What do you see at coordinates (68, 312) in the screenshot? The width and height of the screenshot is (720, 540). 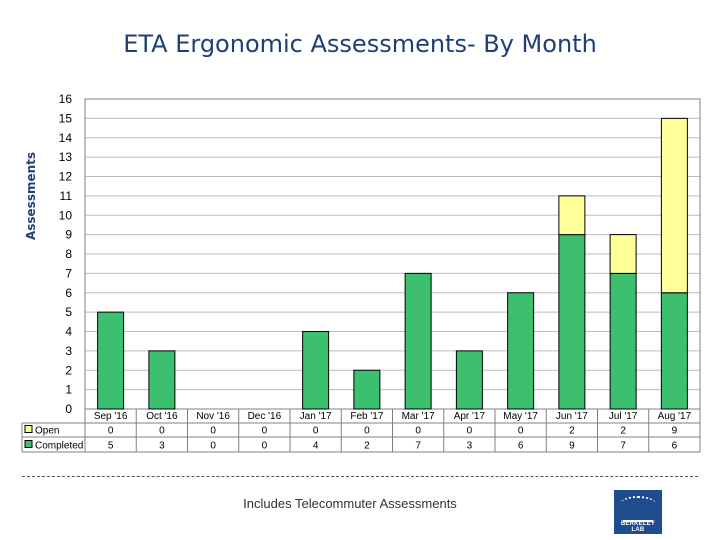 I see `y-tick-label: 5` at bounding box center [68, 312].